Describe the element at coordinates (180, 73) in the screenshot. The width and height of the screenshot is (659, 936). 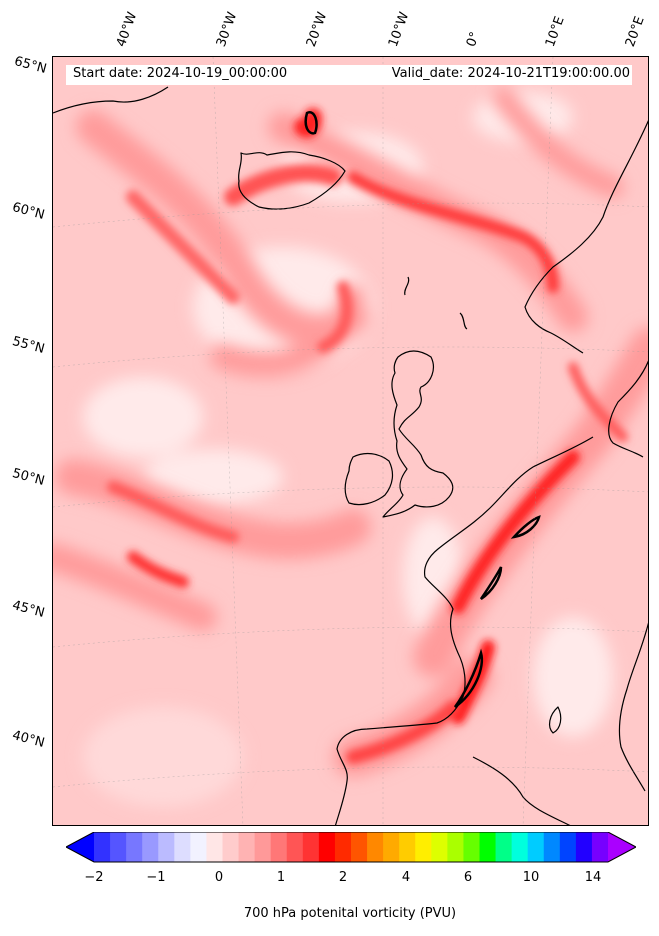
I see `start-date-label: Start date: 2024-10-19_00:00:00` at that location.